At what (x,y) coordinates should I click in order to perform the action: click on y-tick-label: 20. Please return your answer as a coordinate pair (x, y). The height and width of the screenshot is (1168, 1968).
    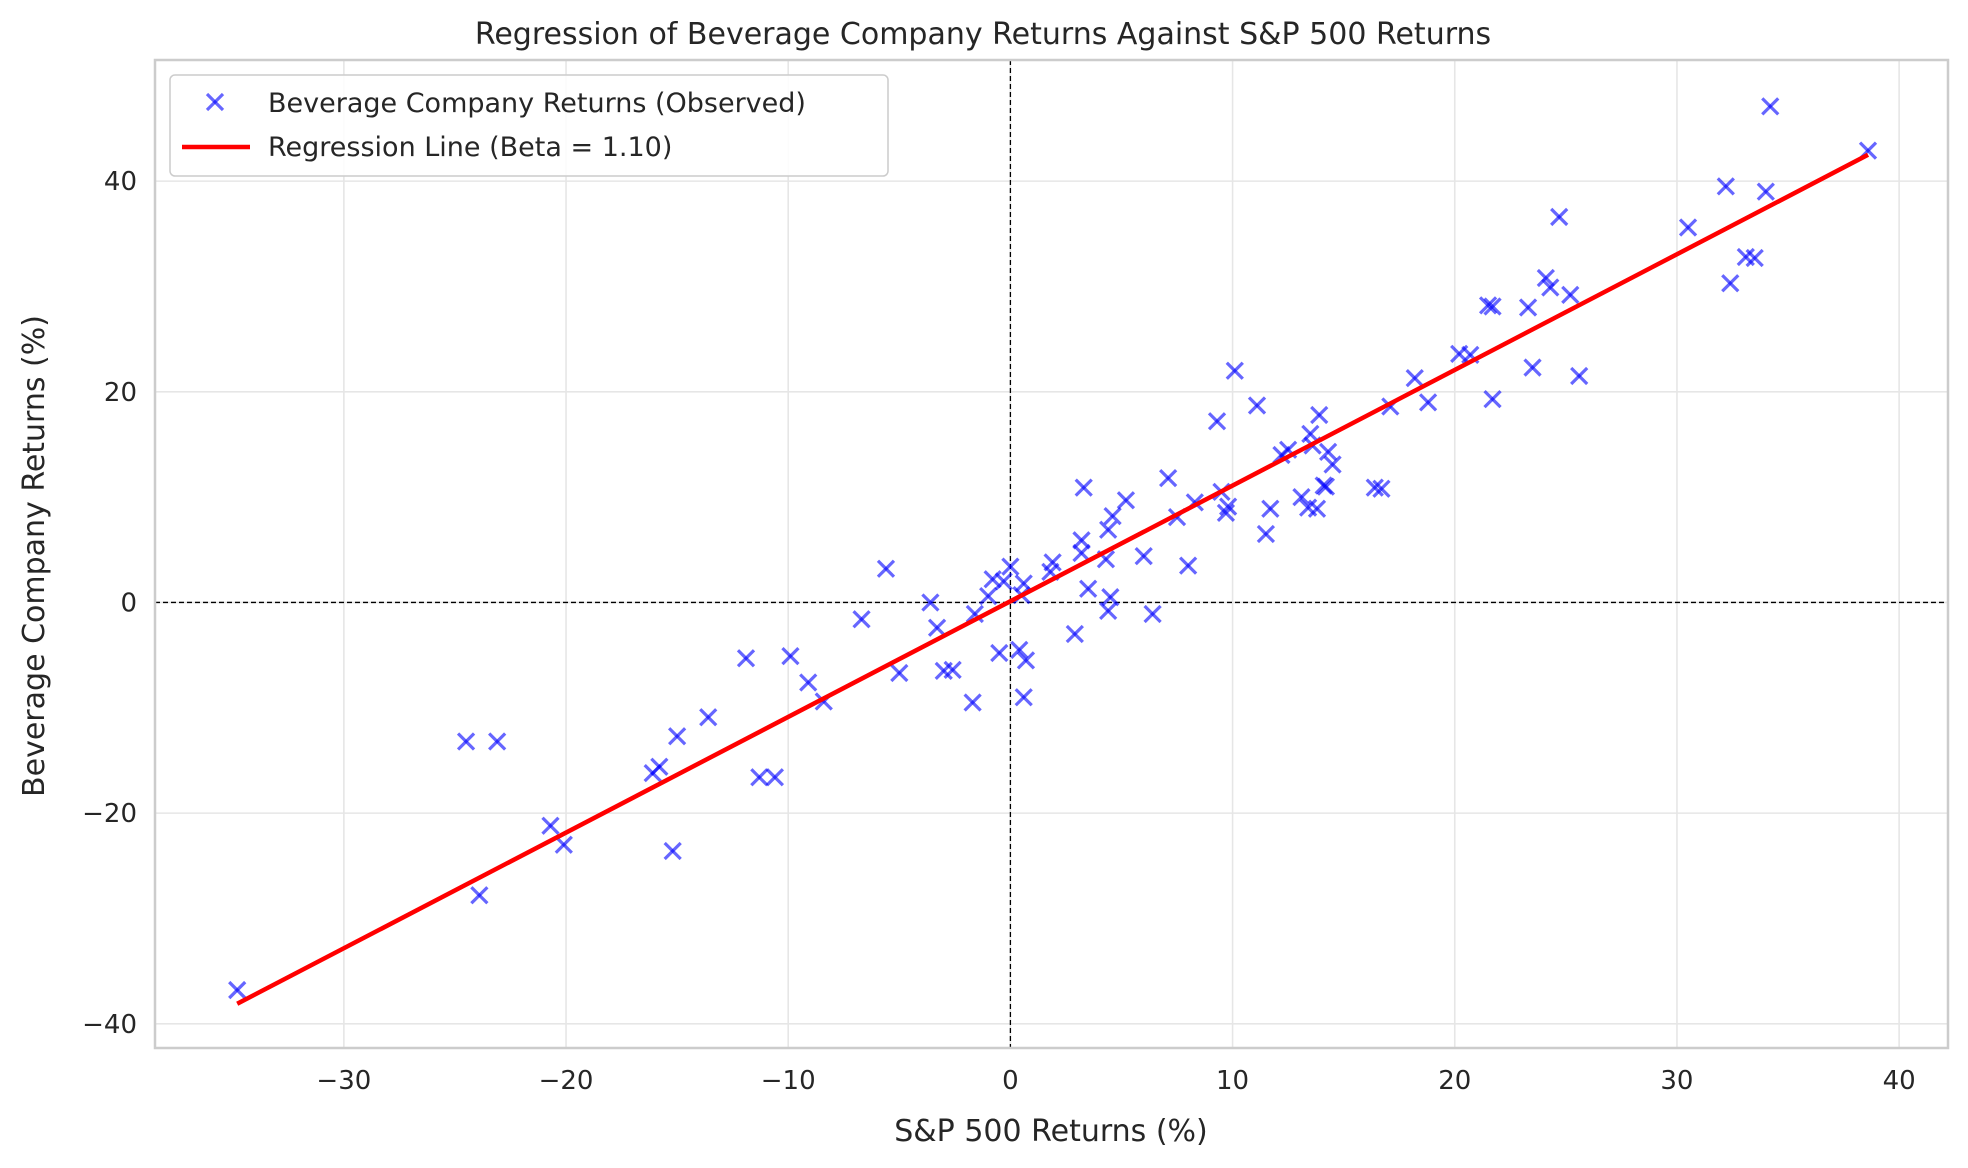
    Looking at the image, I should click on (120, 393).